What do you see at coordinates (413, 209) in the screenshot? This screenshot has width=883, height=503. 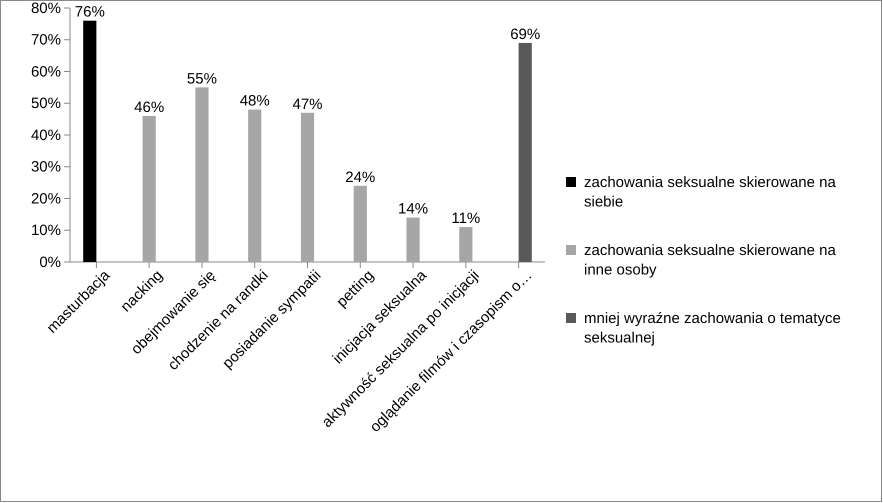 I see `data-label: 14%` at bounding box center [413, 209].